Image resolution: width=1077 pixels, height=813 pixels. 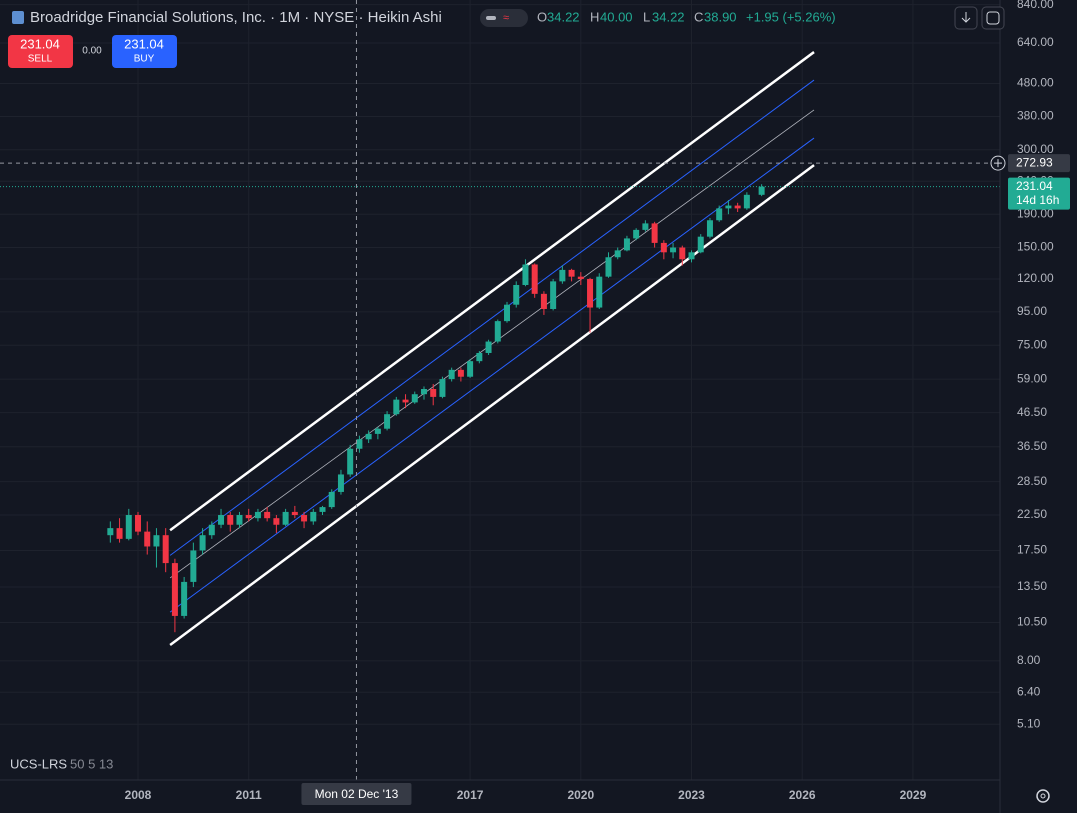 I want to click on sell-price: 231.04, so click(x=40, y=43).